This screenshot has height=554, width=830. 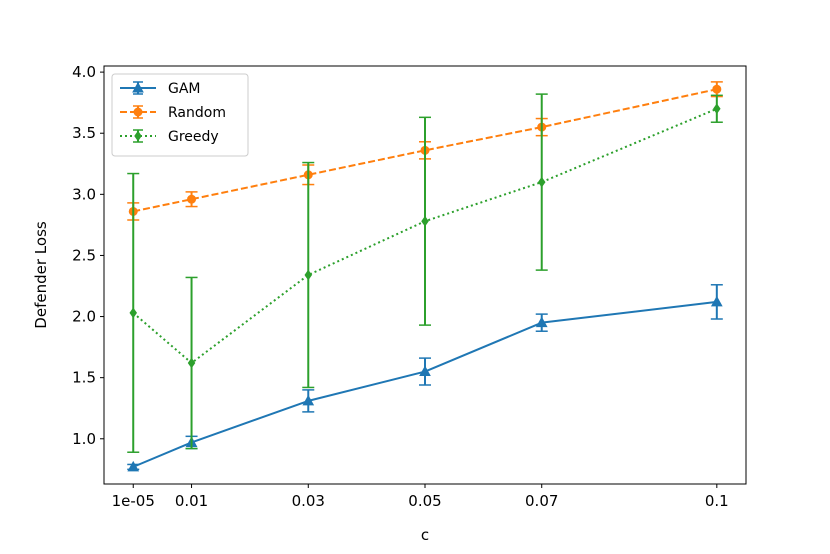 What do you see at coordinates (84, 255) in the screenshot?
I see `y-tick-label: 2.5` at bounding box center [84, 255].